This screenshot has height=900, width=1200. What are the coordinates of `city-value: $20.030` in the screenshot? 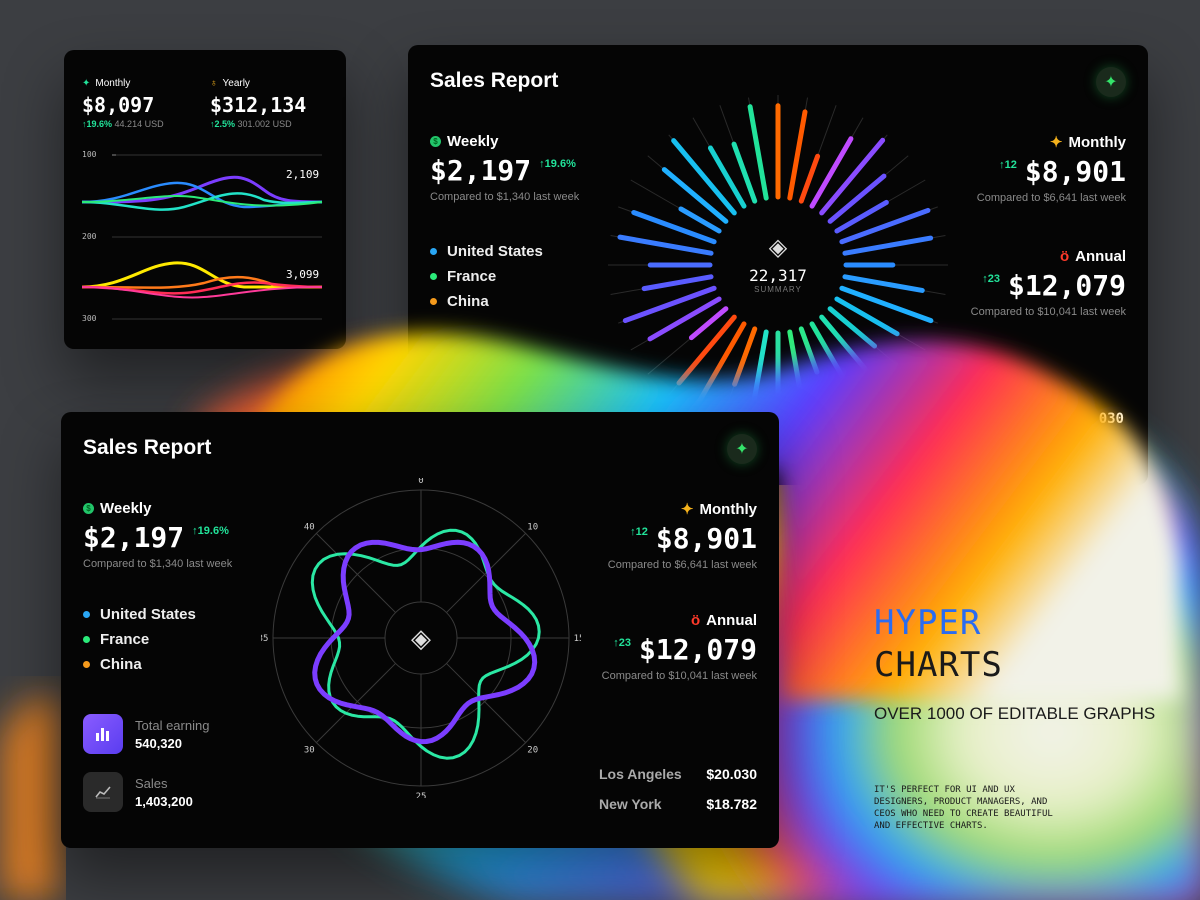 It's located at (731, 774).